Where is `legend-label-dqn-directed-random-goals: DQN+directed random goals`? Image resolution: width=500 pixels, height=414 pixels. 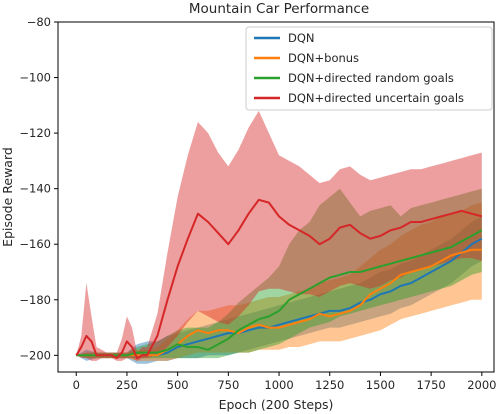
legend-label-dqn-directed-random-goals: DQN+directed random goals is located at coordinates (371, 78).